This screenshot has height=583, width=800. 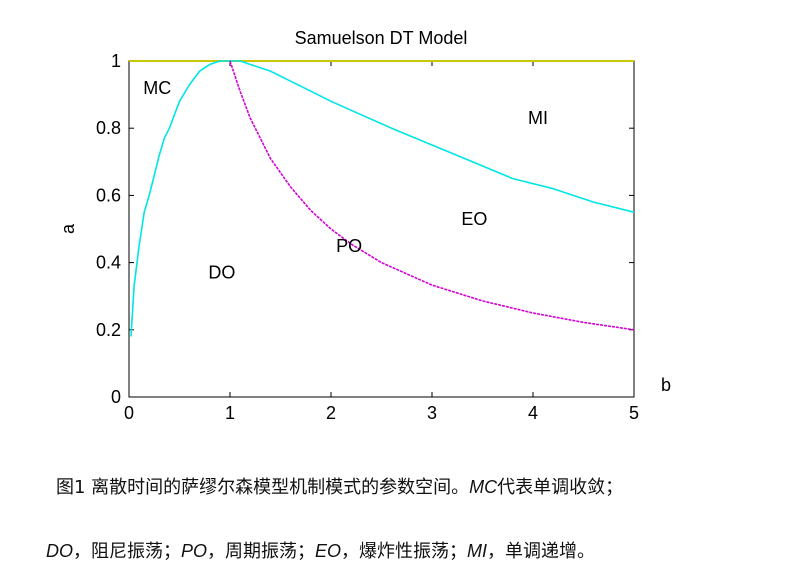 What do you see at coordinates (116, 397) in the screenshot?
I see `y-tick-label: 0` at bounding box center [116, 397].